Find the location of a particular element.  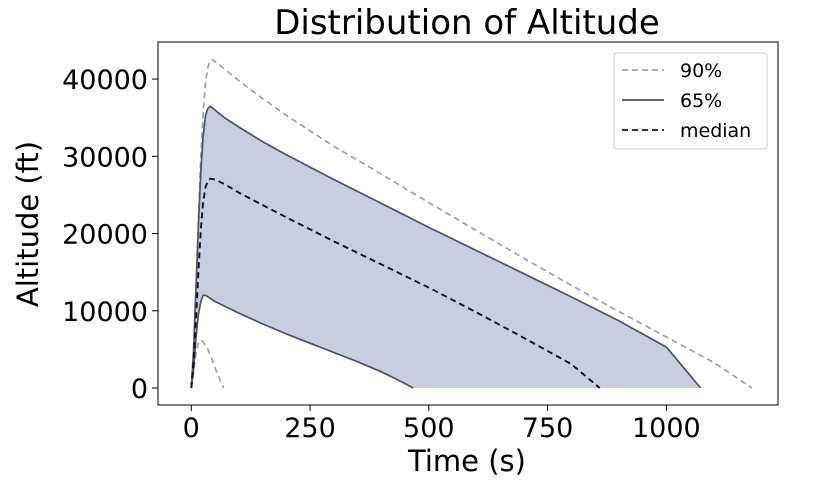

legend-label: median is located at coordinates (715, 131).